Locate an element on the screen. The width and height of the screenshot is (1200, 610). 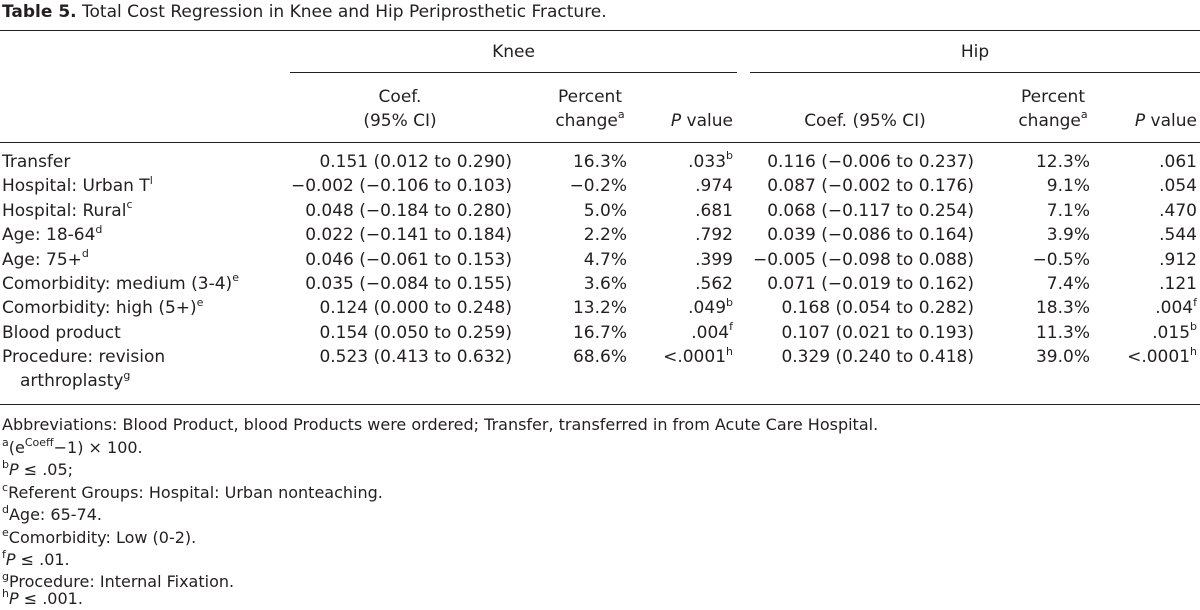
hip-pct-cell: 18.3% is located at coordinates (1062, 308).